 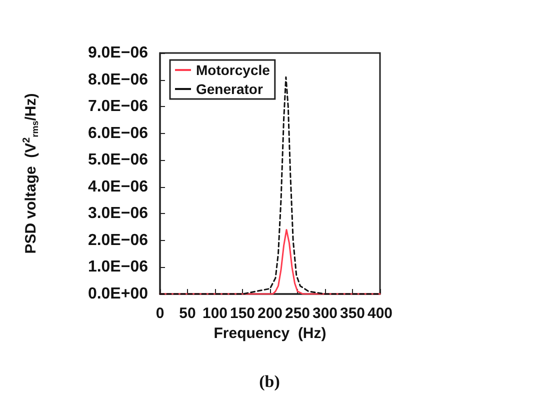 I want to click on x-tick-label: 200, so click(x=270, y=313).